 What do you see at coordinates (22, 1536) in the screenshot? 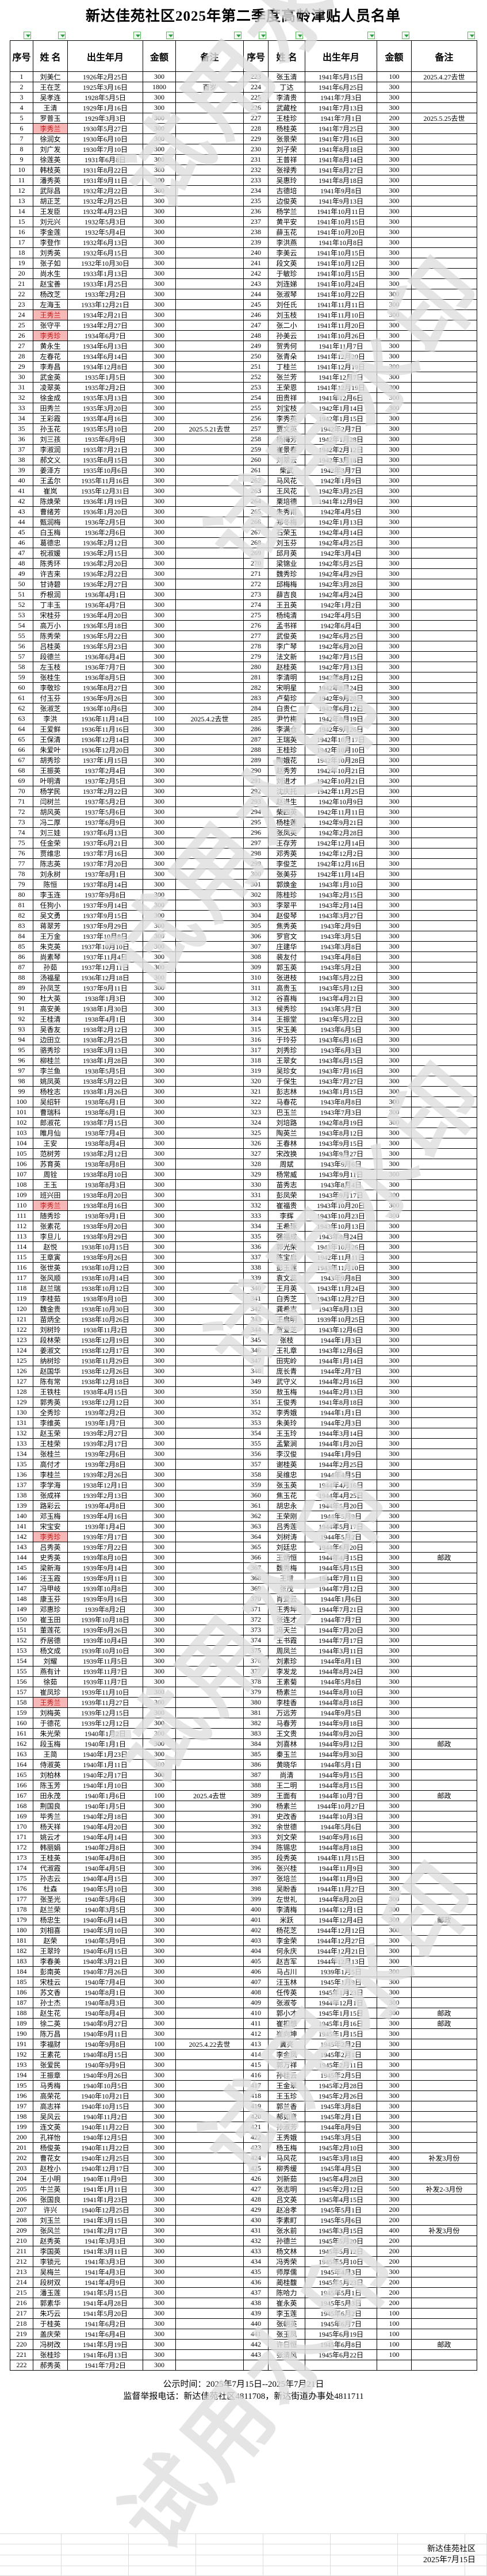
I see `serial-cell: 142` at bounding box center [22, 1536].